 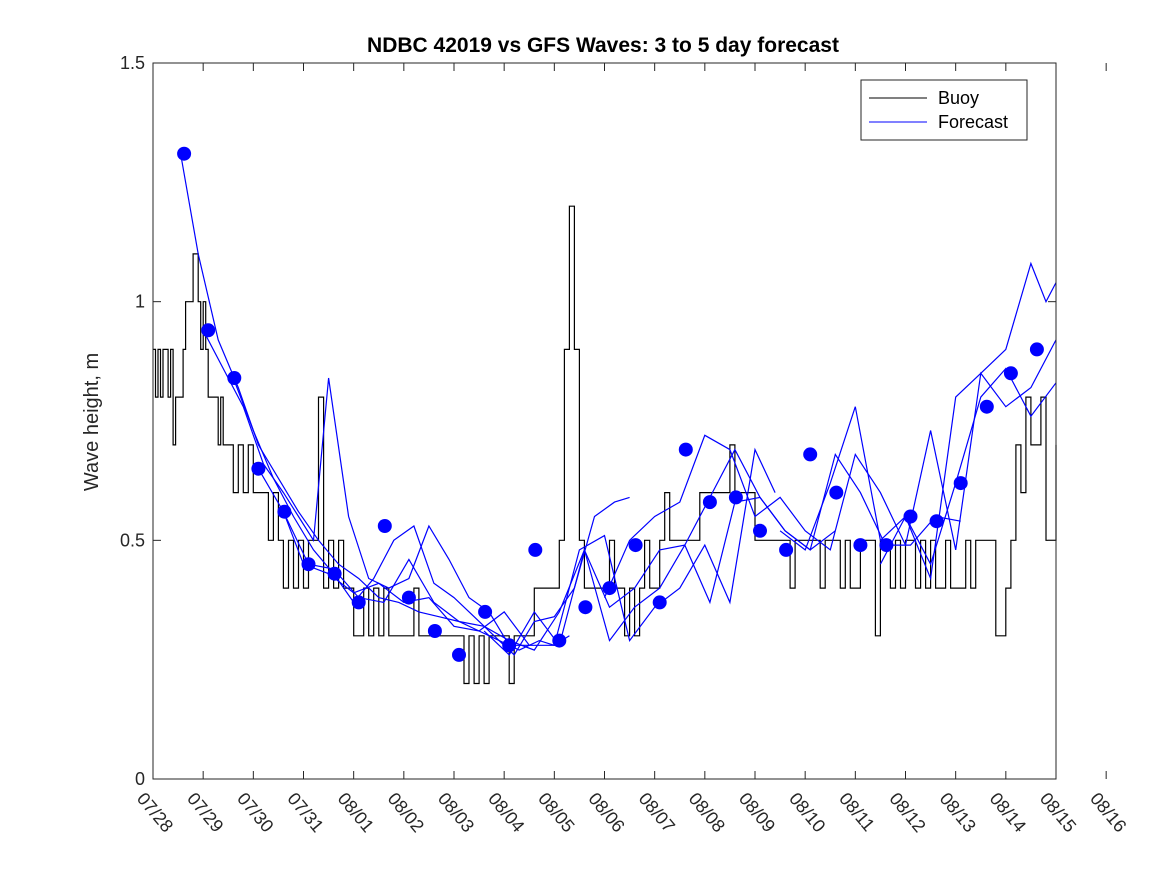 I want to click on y-tick-label-0: 0, so click(x=140, y=779).